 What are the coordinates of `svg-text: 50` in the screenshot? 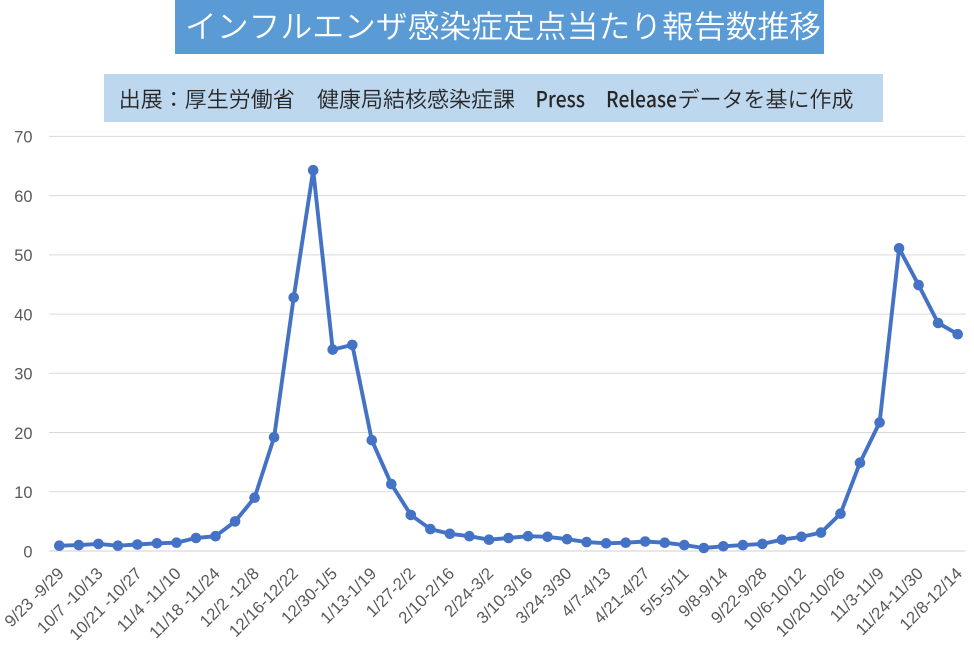 It's located at (23, 256).